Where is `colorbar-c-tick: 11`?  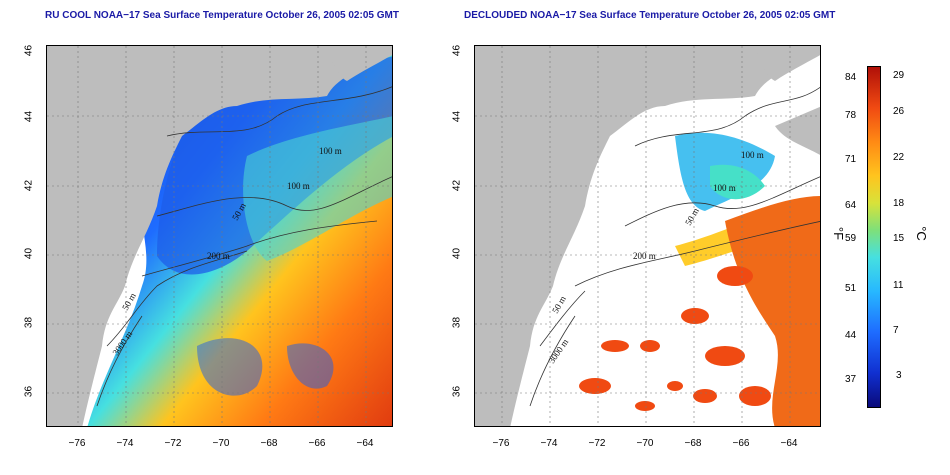 colorbar-c-tick: 11 is located at coordinates (898, 285).